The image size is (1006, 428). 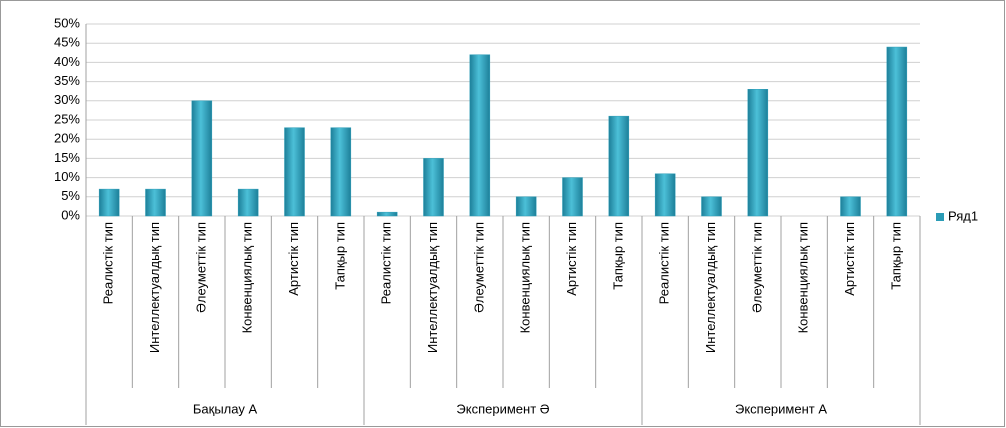 What do you see at coordinates (67, 22) in the screenshot?
I see `y-tick-label: 50%` at bounding box center [67, 22].